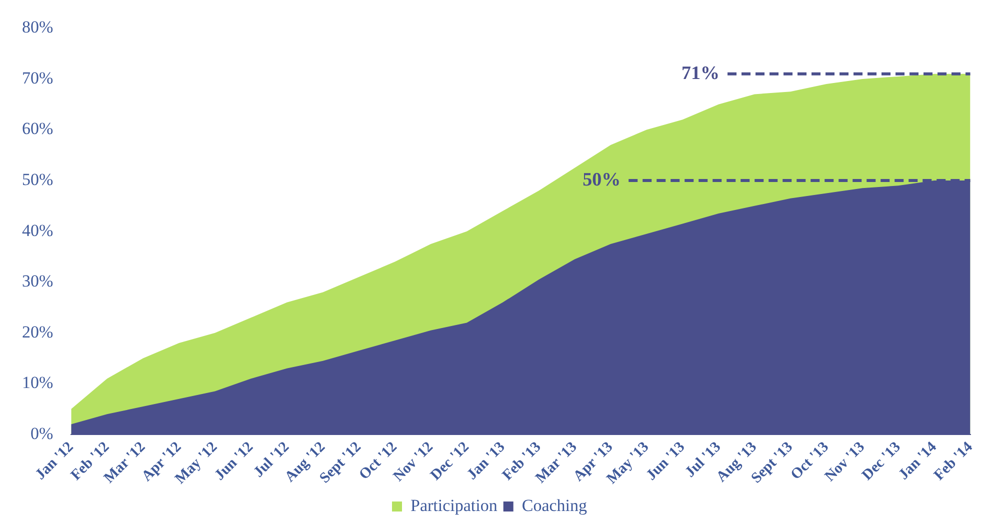 Image resolution: width=987 pixels, height=525 pixels. What do you see at coordinates (701, 73) in the screenshot?
I see `ref-line-label: 71%` at bounding box center [701, 73].